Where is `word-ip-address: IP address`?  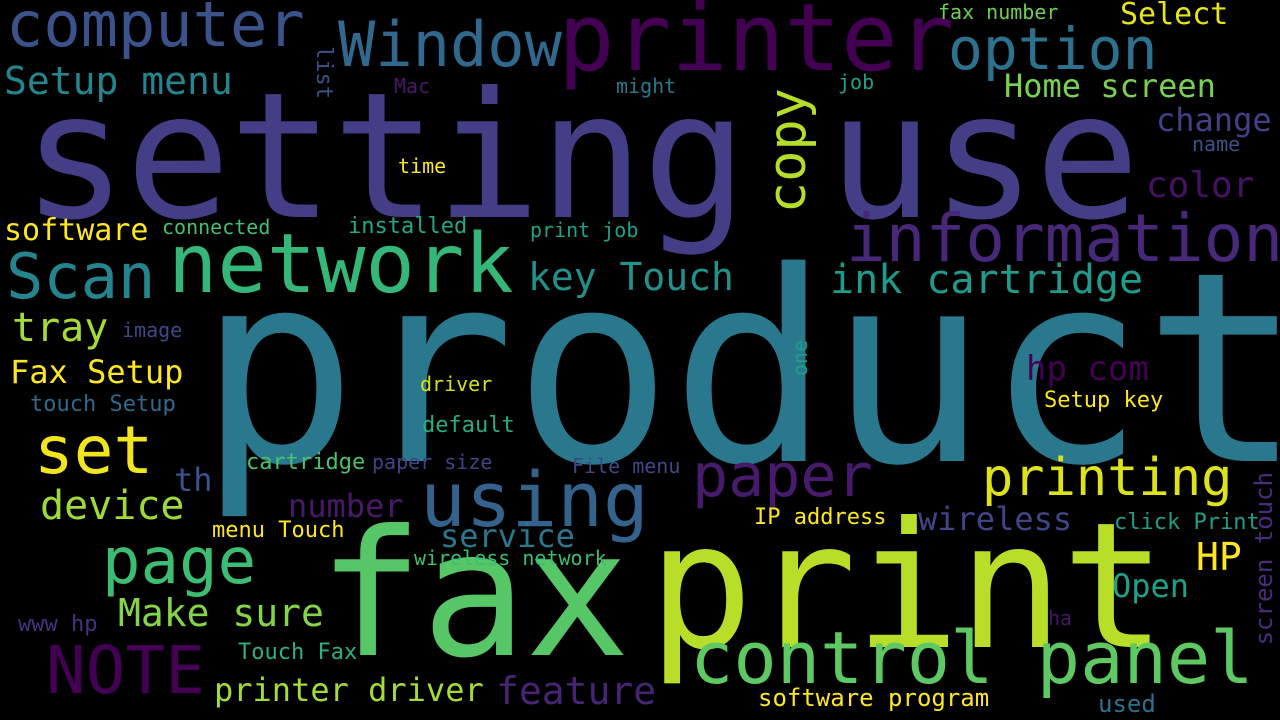
word-ip-address: IP address is located at coordinates (820, 517).